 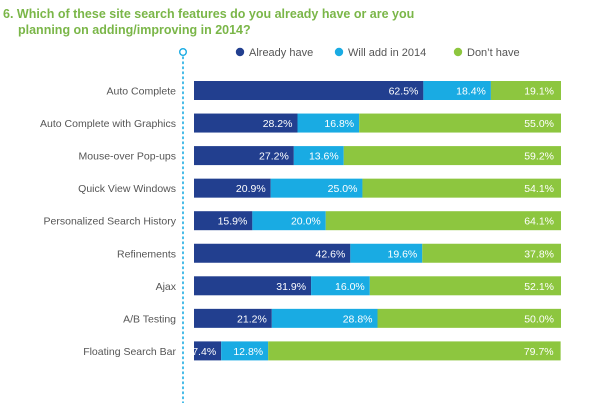 I want to click on category-label: Refinements, so click(x=146, y=254).